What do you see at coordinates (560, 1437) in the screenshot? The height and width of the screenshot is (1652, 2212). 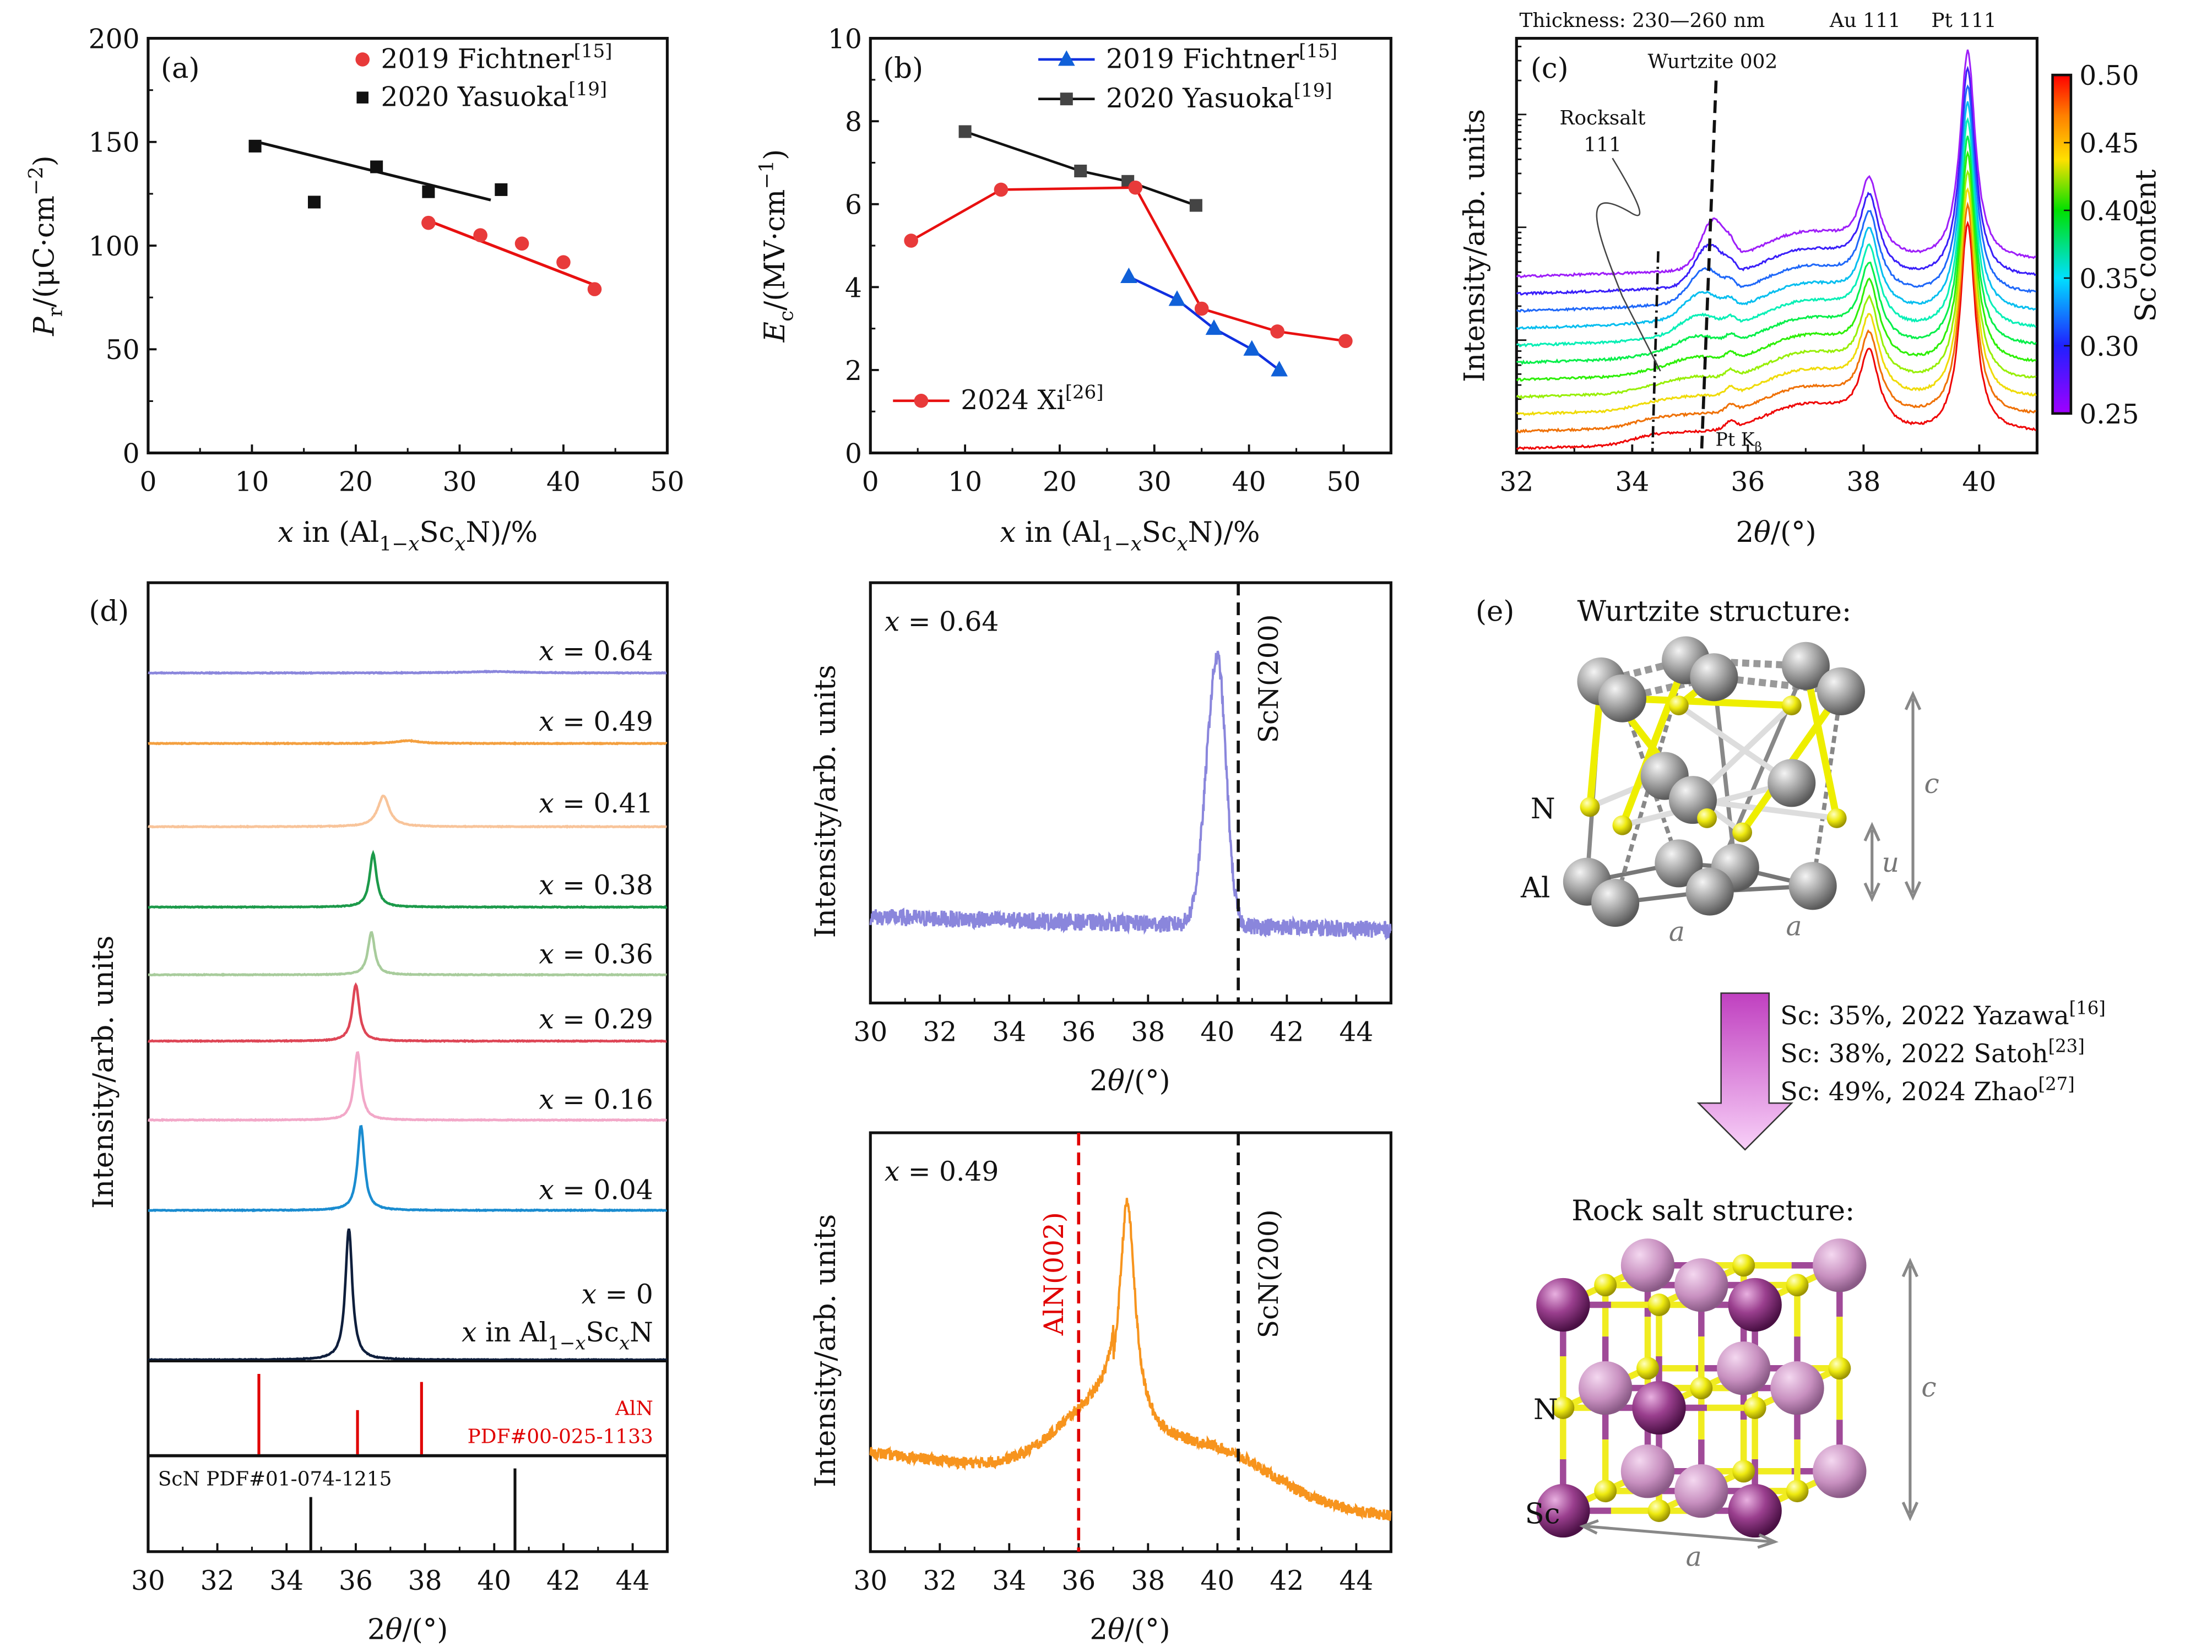 I see `alN-reference-pdf: PDF#00-025-1133` at bounding box center [560, 1437].